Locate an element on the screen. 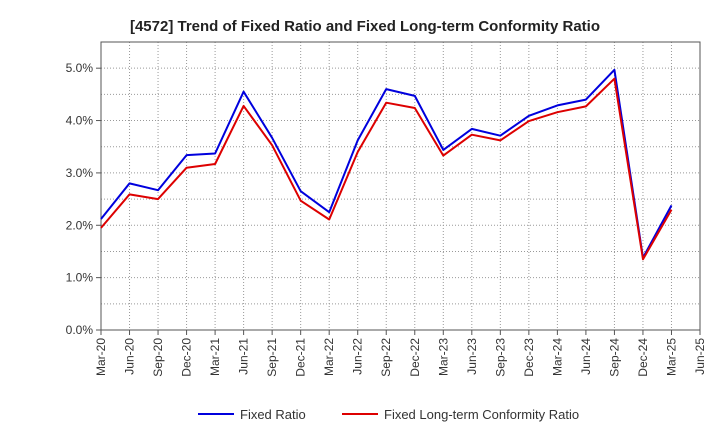 Image resolution: width=720 pixels, height=440 pixels. x-tick-label: Mar-23 is located at coordinates (443, 357).